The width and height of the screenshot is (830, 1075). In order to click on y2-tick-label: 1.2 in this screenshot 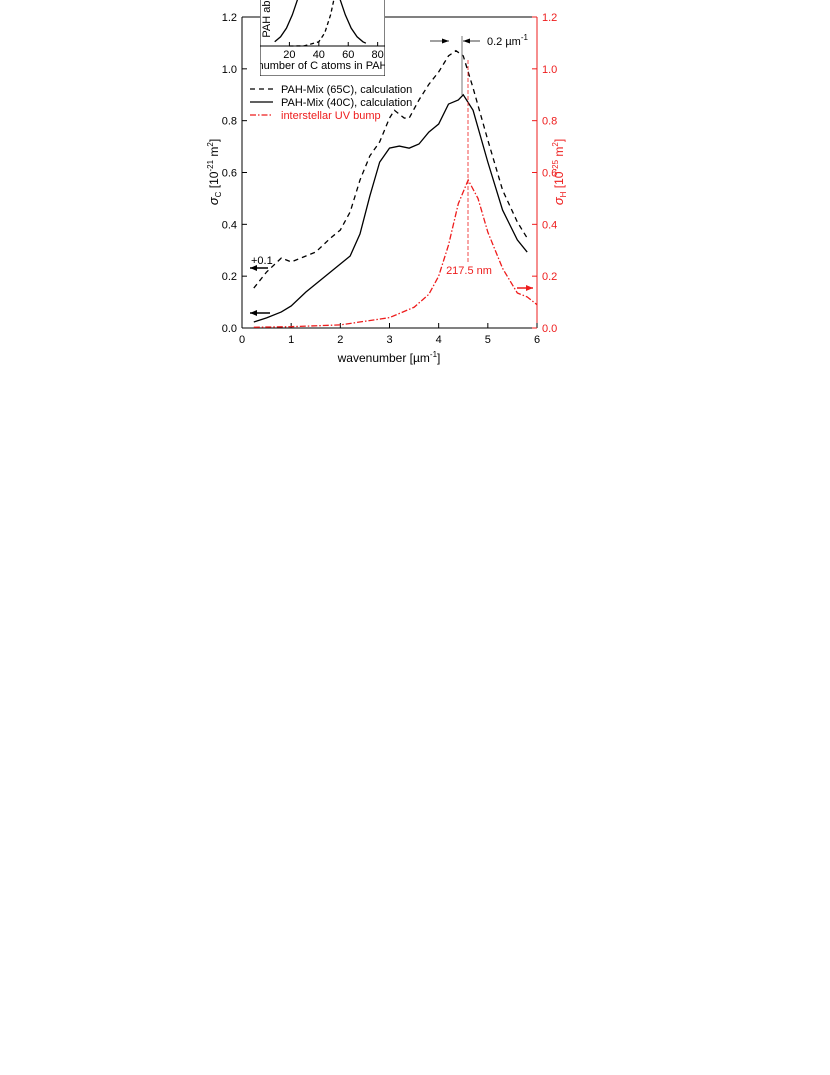, I will do `click(549, 18)`.